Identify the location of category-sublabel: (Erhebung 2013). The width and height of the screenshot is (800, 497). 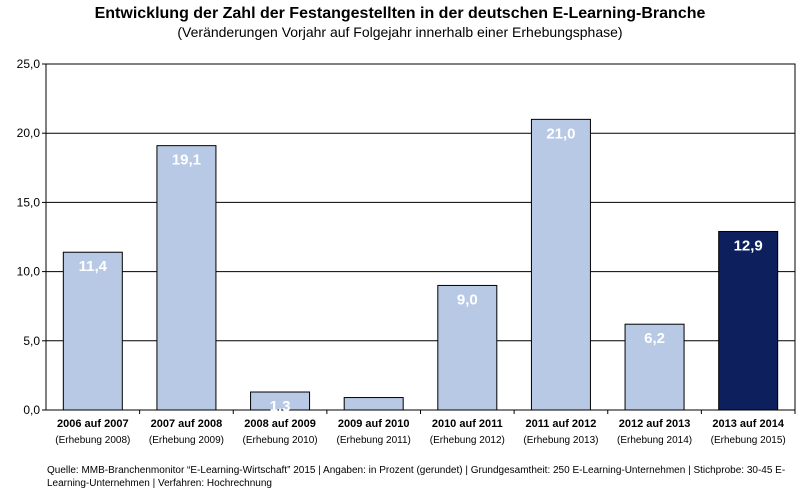
(560, 440).